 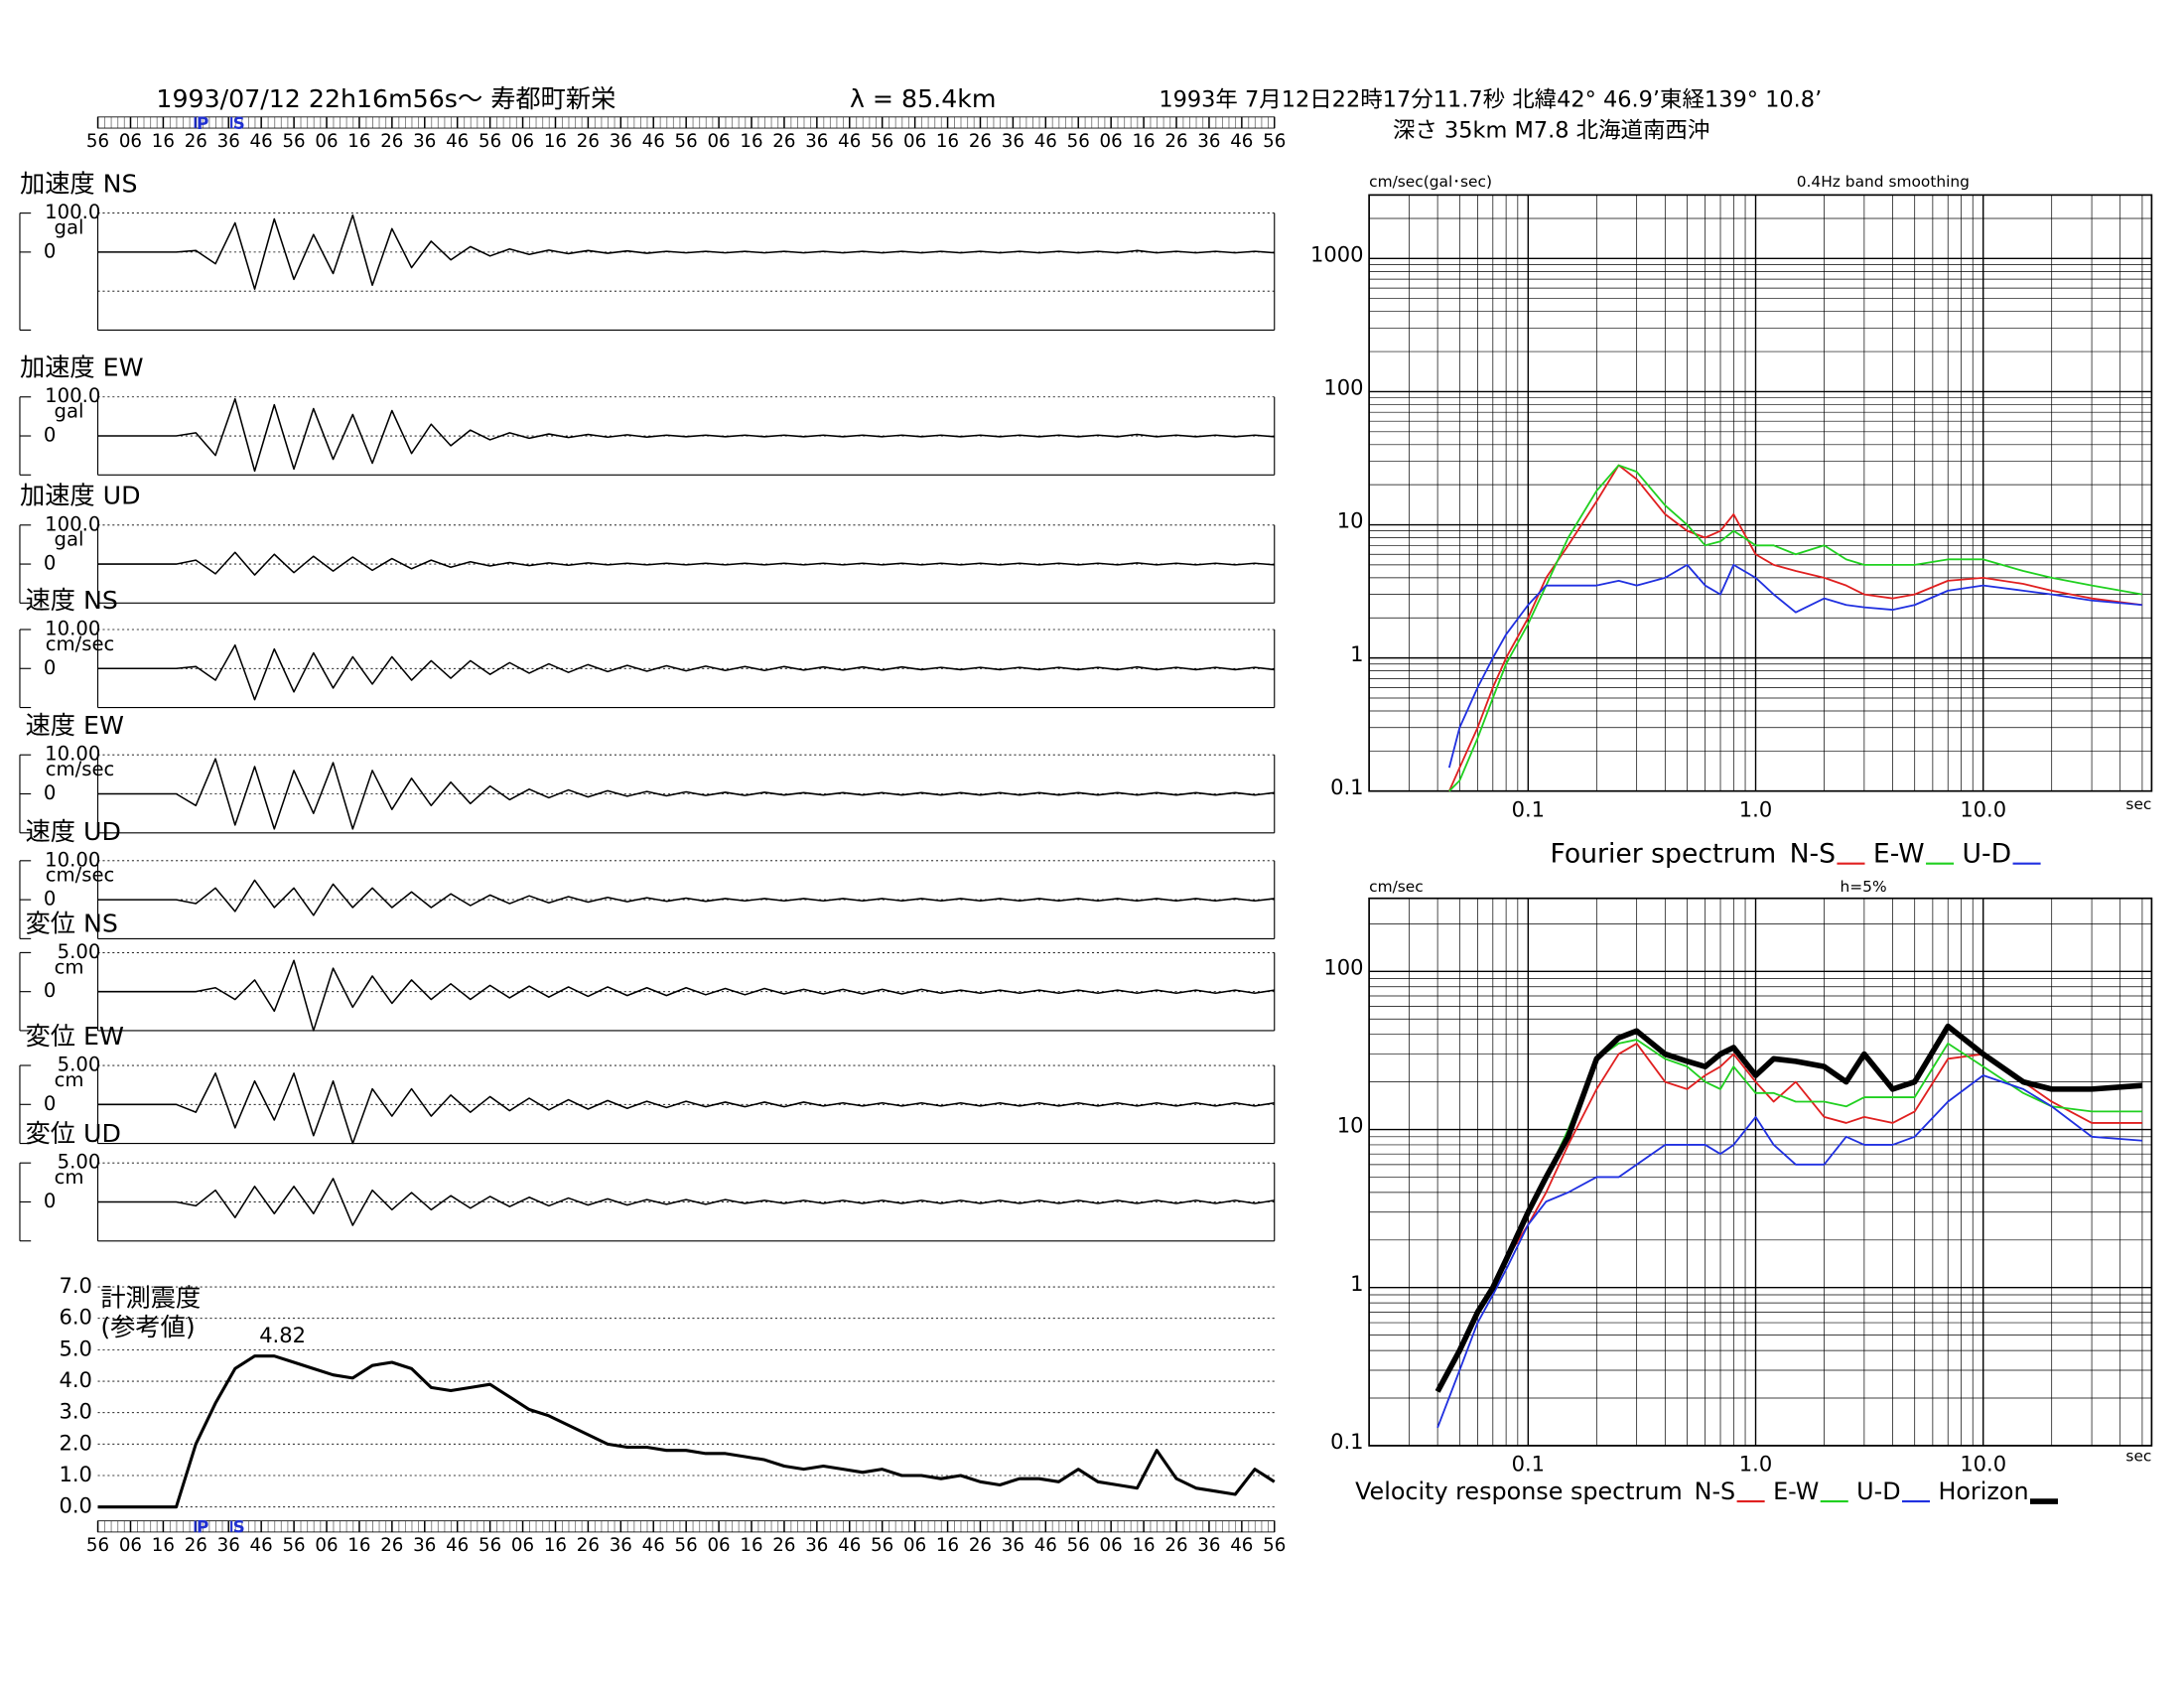 What do you see at coordinates (75, 1411) in the screenshot?
I see `y-tick-label: 3.0` at bounding box center [75, 1411].